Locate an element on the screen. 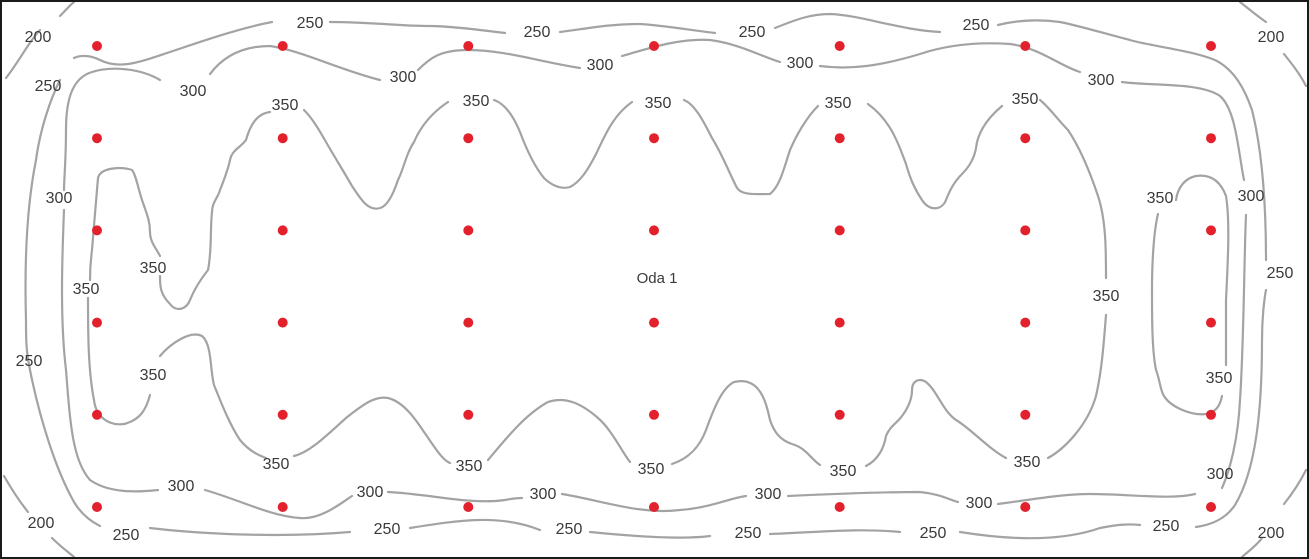 The image size is (1309, 559). room-name: Oda 1 is located at coordinates (657, 278).